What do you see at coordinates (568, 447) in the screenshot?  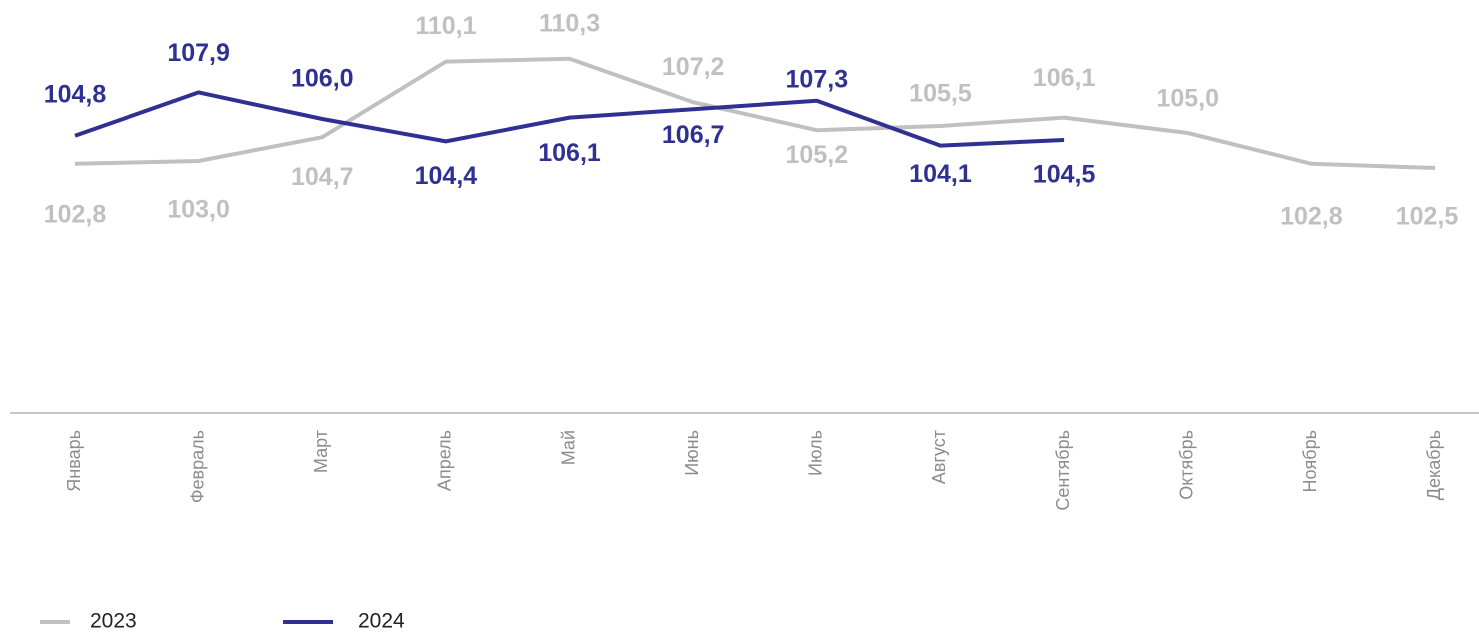 I see `x-tick-label: Май` at bounding box center [568, 447].